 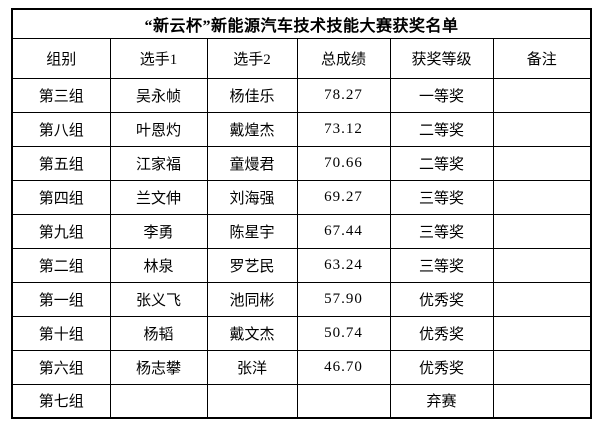 What do you see at coordinates (252, 95) in the screenshot?
I see `cell-player2: 杨佳乐` at bounding box center [252, 95].